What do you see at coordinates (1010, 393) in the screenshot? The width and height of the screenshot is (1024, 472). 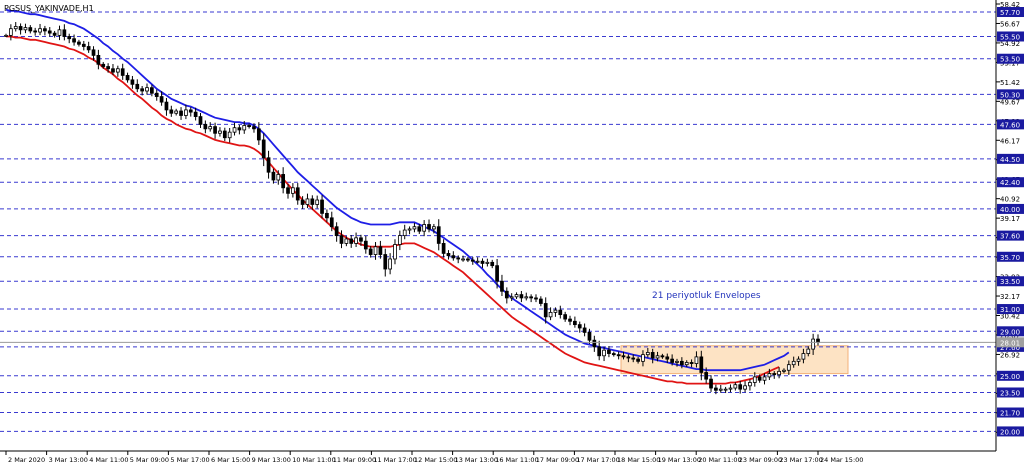 I see `level-label: 23.50` at bounding box center [1010, 393].